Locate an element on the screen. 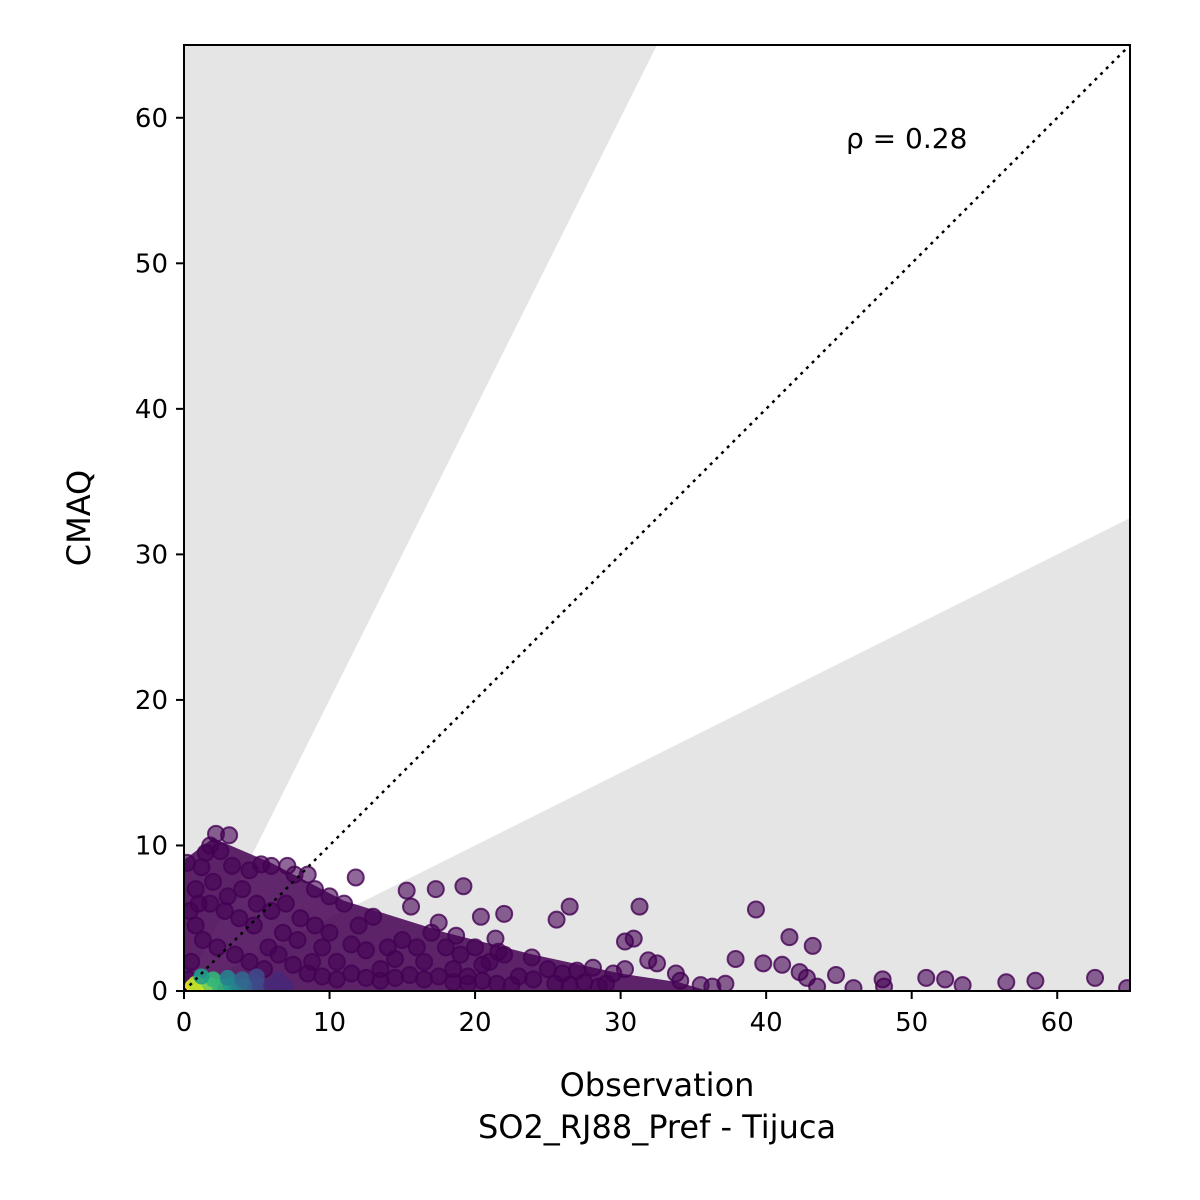 The image size is (1200, 1200). y-tick-label: 50 is located at coordinates (151, 264).